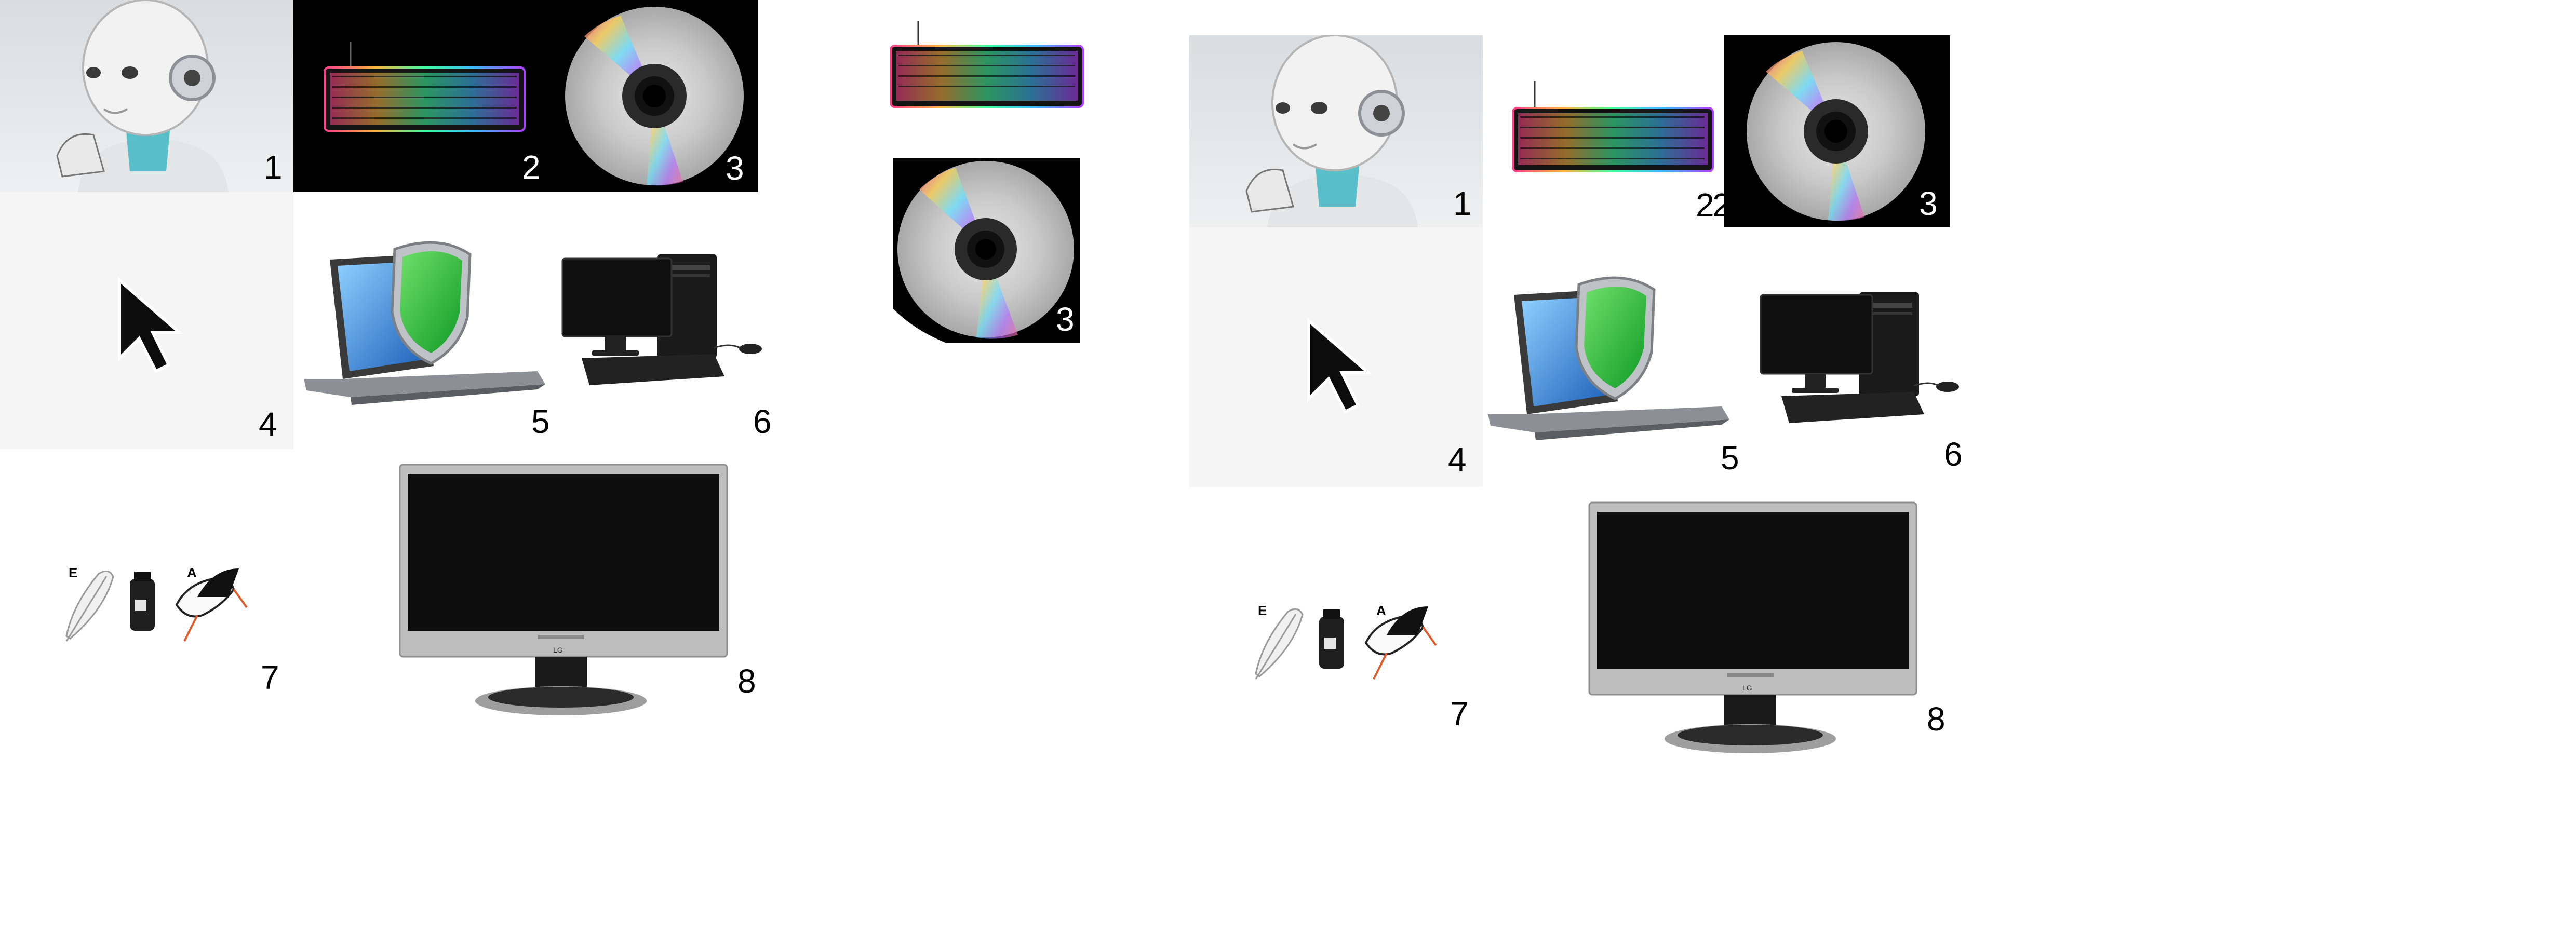  I want to click on right-tile-3: 3, so click(1837, 131).